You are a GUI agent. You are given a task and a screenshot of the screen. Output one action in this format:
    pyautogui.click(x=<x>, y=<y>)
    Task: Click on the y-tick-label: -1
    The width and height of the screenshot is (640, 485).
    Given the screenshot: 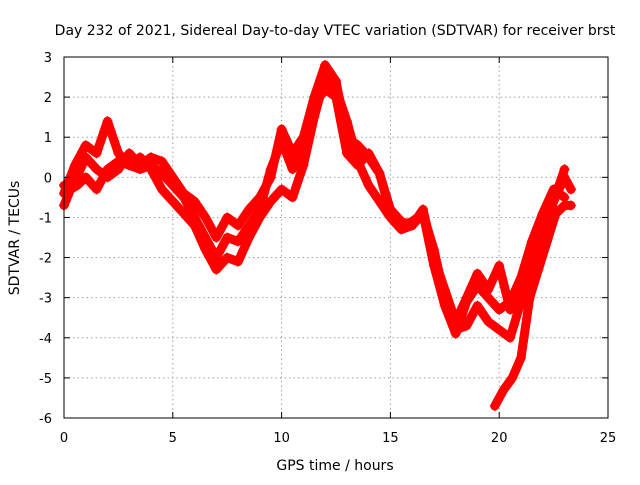 What is the action you would take?
    pyautogui.click(x=45, y=218)
    